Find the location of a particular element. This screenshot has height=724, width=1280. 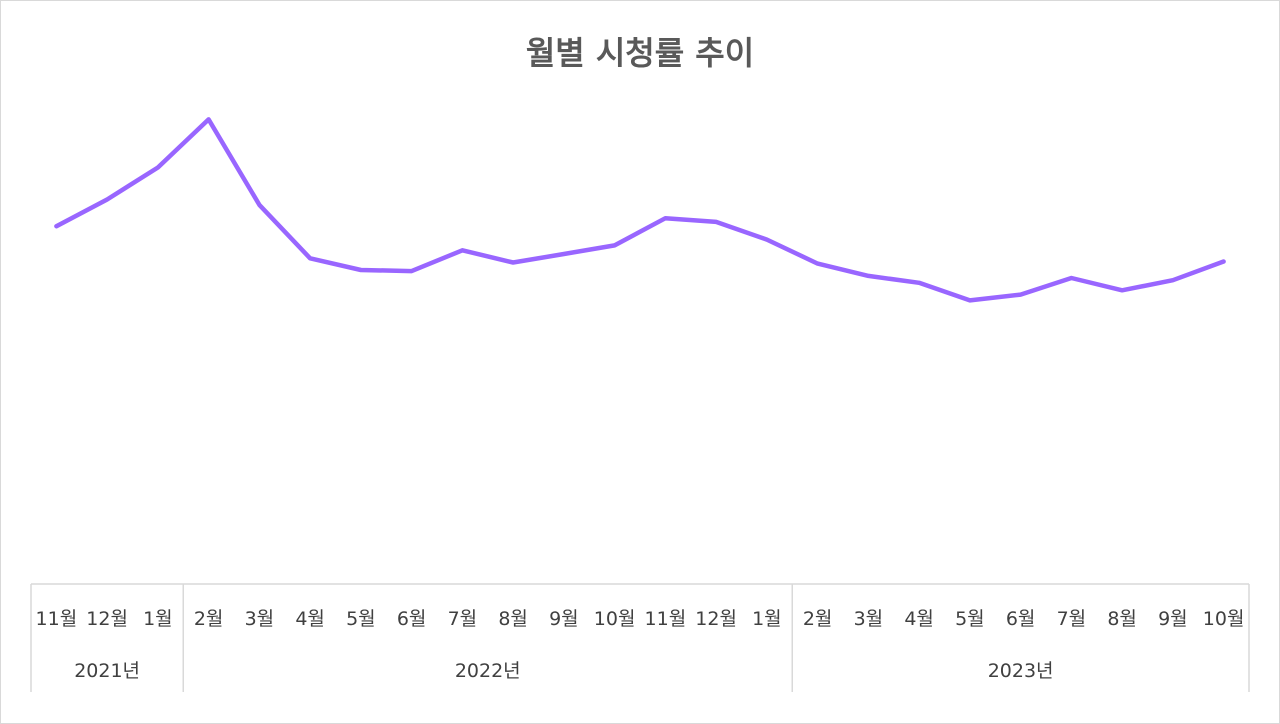

category-axis-table is located at coordinates (640, 637).